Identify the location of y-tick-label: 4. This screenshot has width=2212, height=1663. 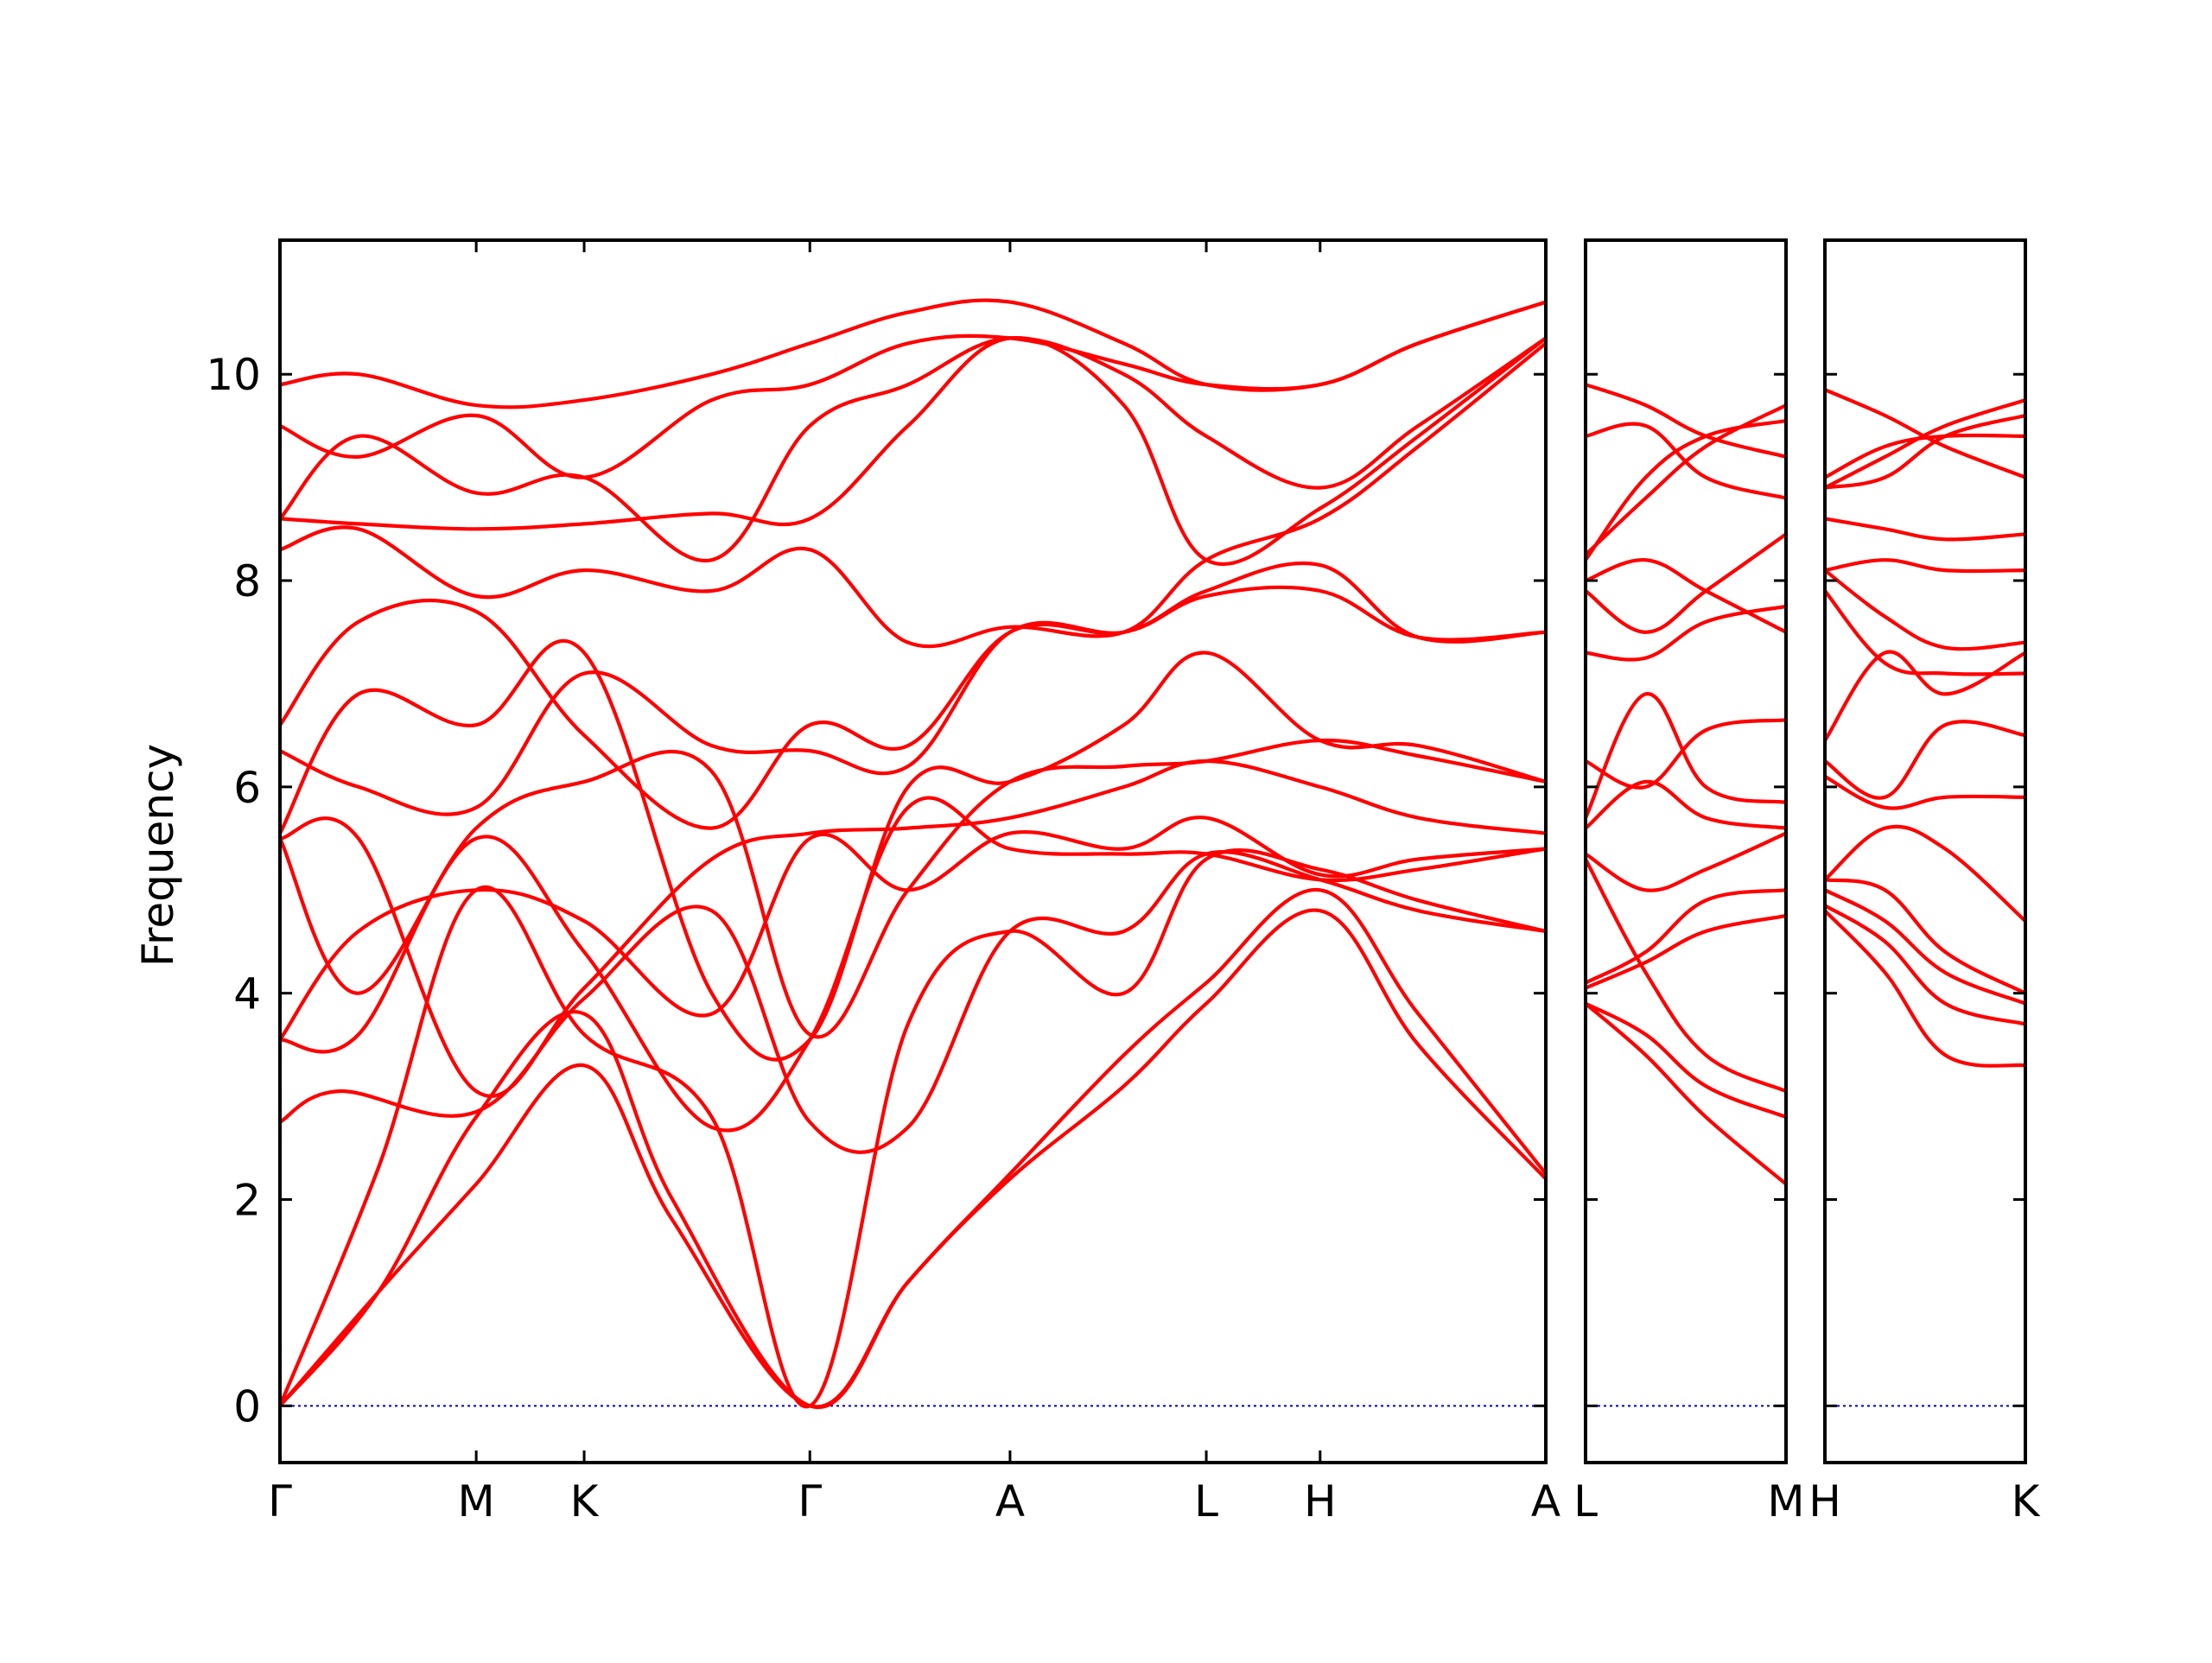
(247, 994).